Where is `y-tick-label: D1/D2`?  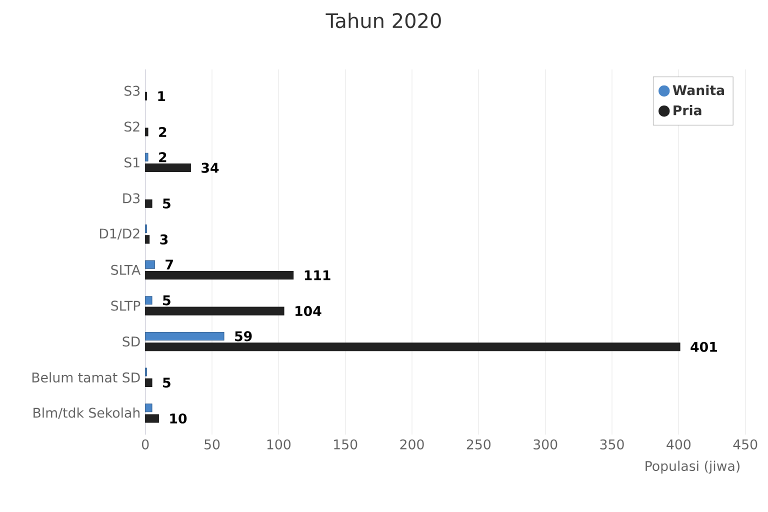
y-tick-label: D1/D2 is located at coordinates (120, 234).